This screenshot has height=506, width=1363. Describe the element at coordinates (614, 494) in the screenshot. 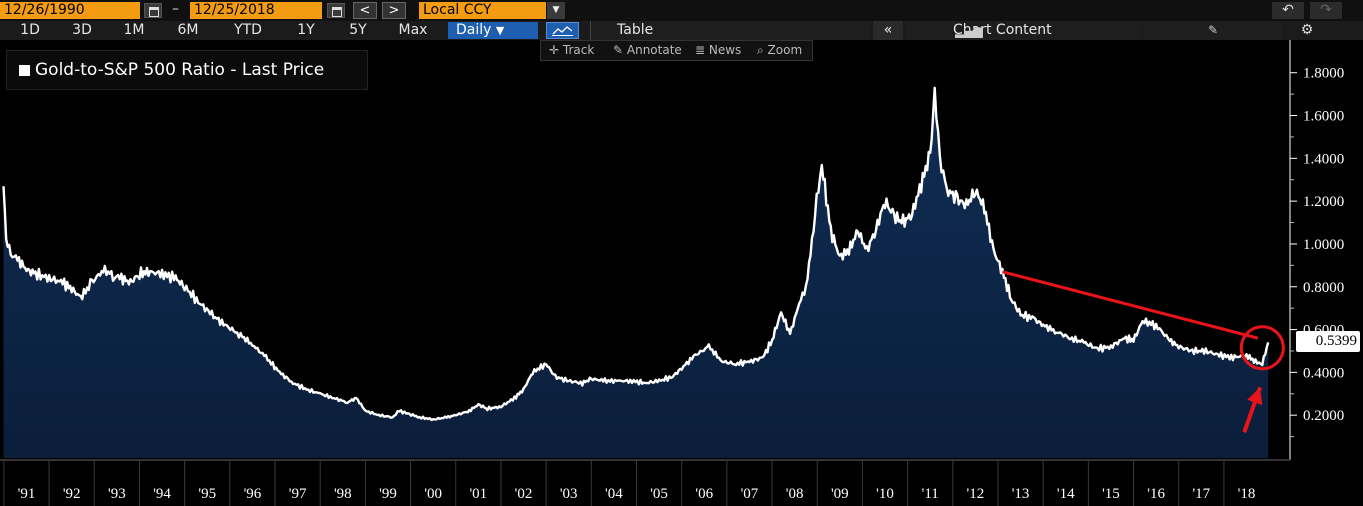

I see `x-tick-label: '04` at that location.